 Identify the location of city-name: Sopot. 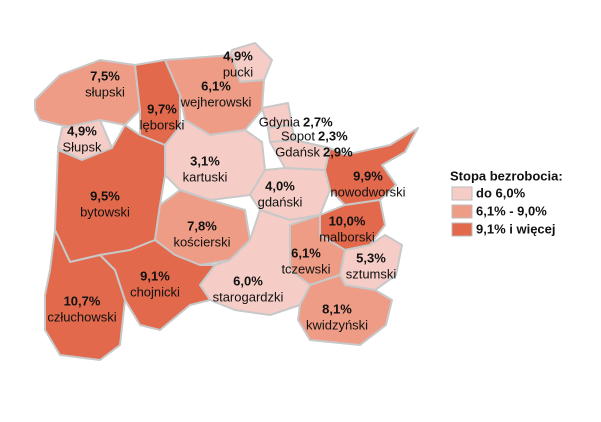
(298, 135).